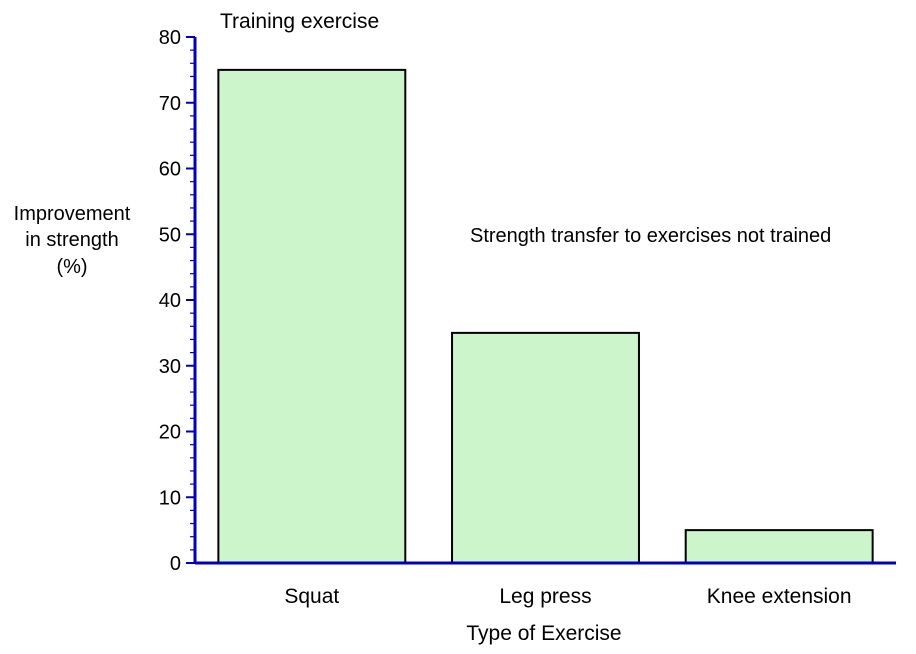  I want to click on x-tick-labels-group: Squat Leg press Knee extension, so click(567, 596).